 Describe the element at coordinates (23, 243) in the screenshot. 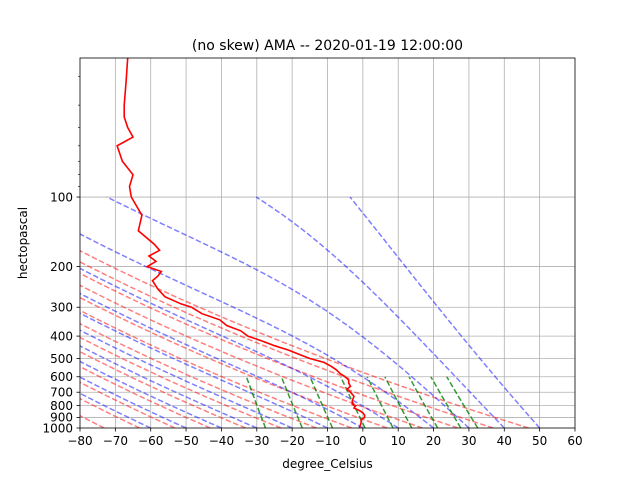

I see `y-axis-label: hectopascal` at that location.